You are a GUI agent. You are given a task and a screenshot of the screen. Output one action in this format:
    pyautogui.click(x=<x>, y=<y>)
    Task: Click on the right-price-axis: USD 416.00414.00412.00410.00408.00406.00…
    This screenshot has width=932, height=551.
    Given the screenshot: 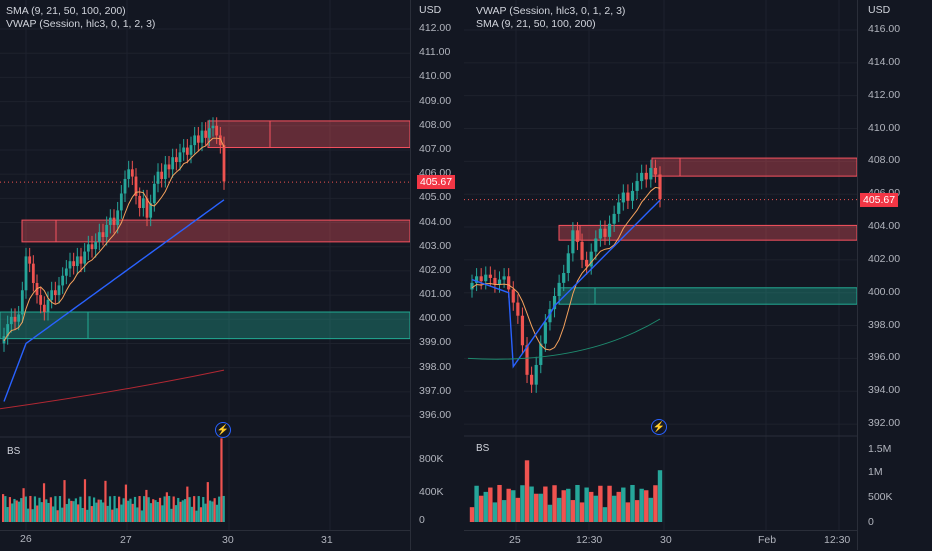 What is the action you would take?
    pyautogui.click(x=894, y=275)
    